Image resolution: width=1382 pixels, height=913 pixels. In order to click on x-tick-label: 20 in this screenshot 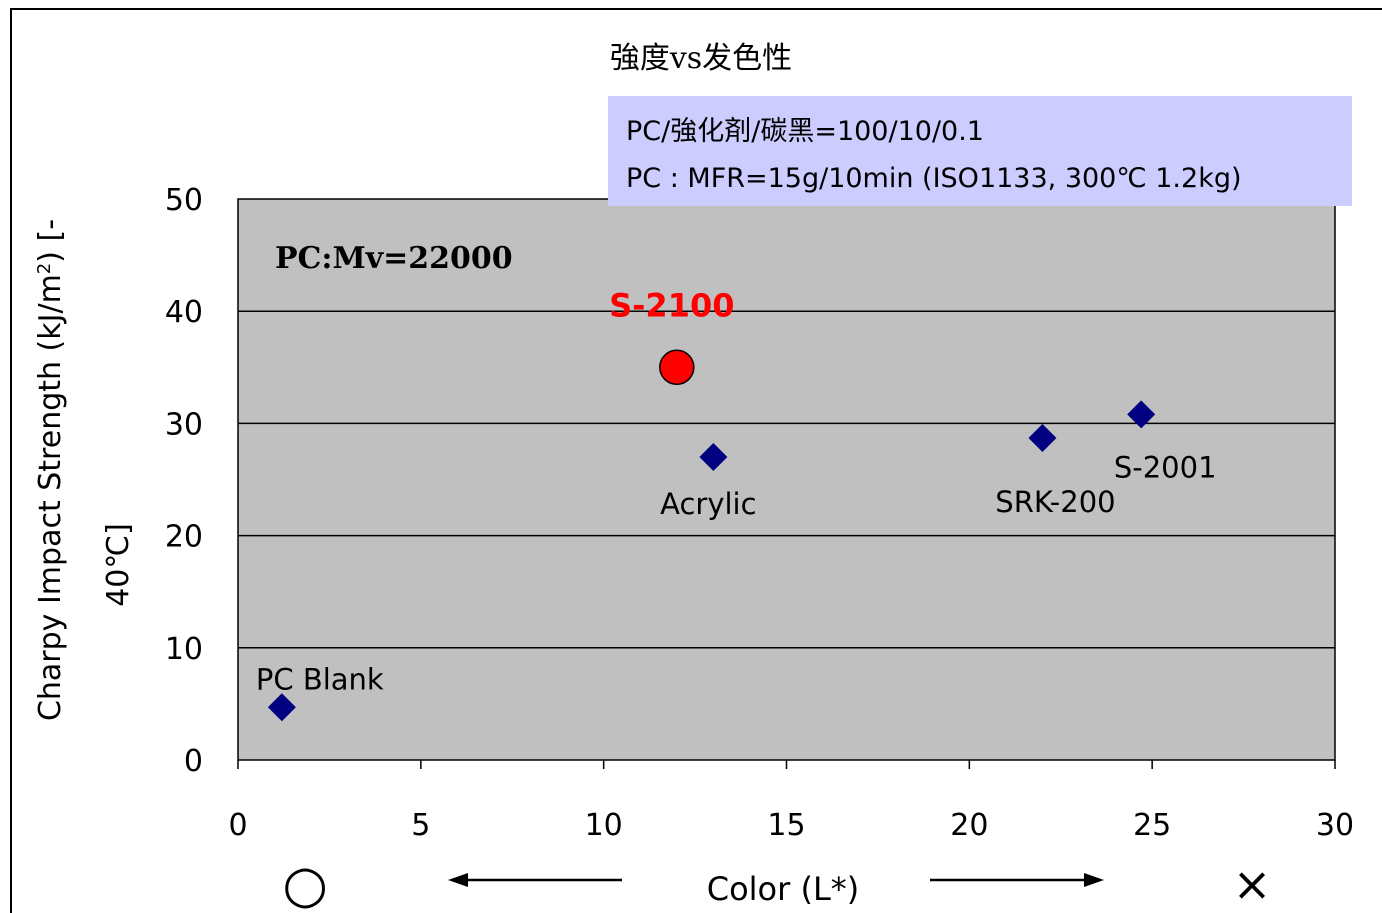, I will do `click(969, 825)`.